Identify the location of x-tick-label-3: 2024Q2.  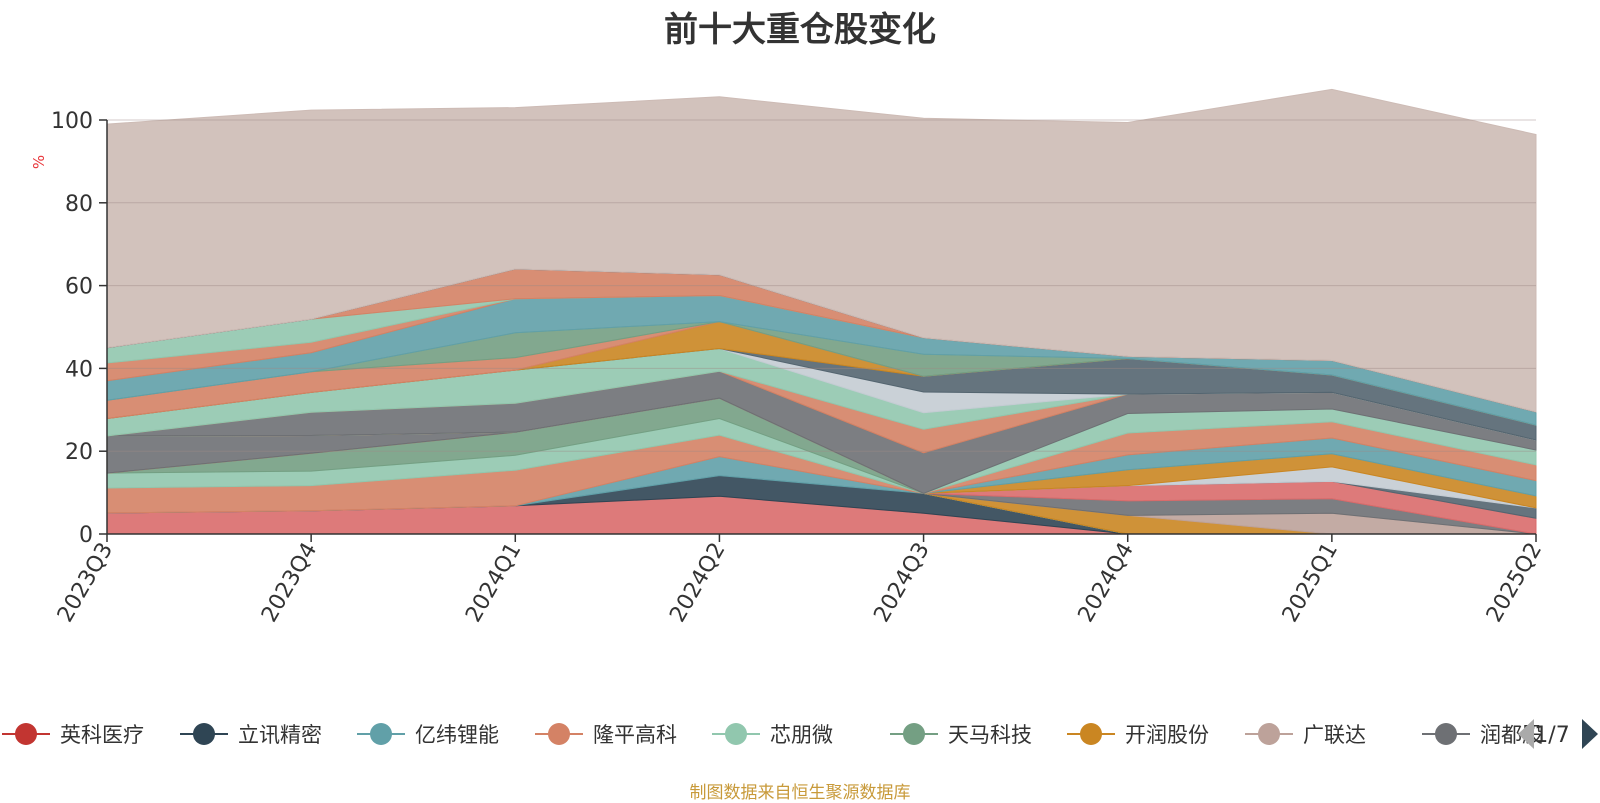
(697, 583).